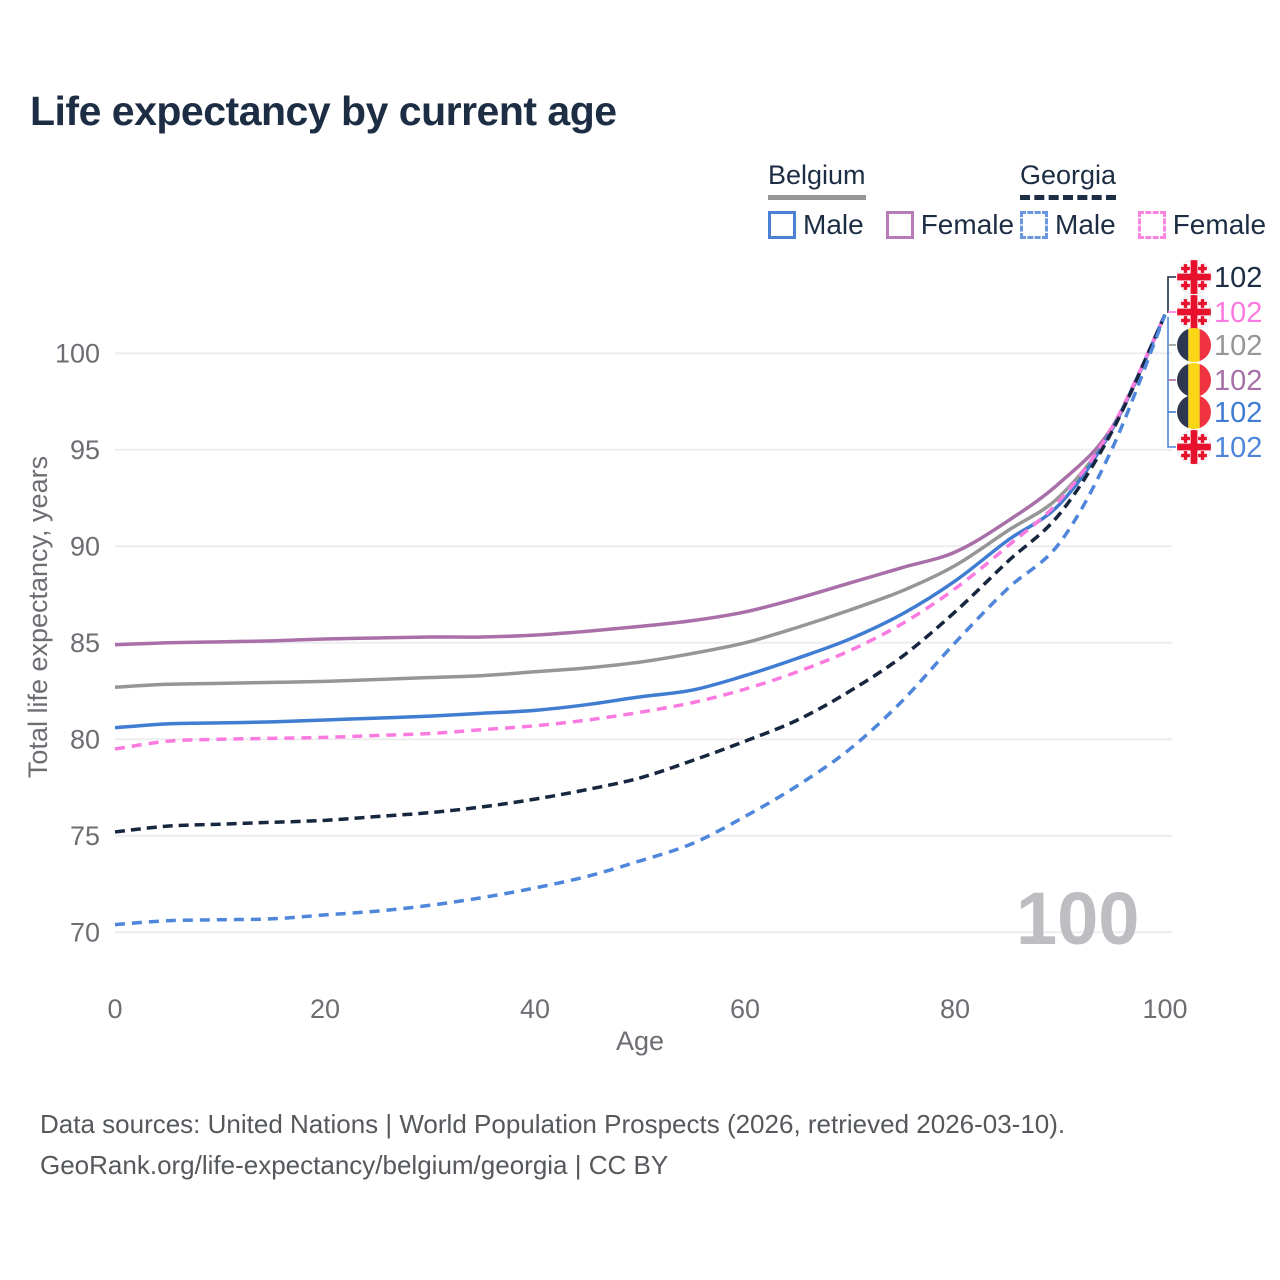 The width and height of the screenshot is (1280, 1280). Describe the element at coordinates (899, 225) in the screenshot. I see `belgium-female-swatch` at that location.